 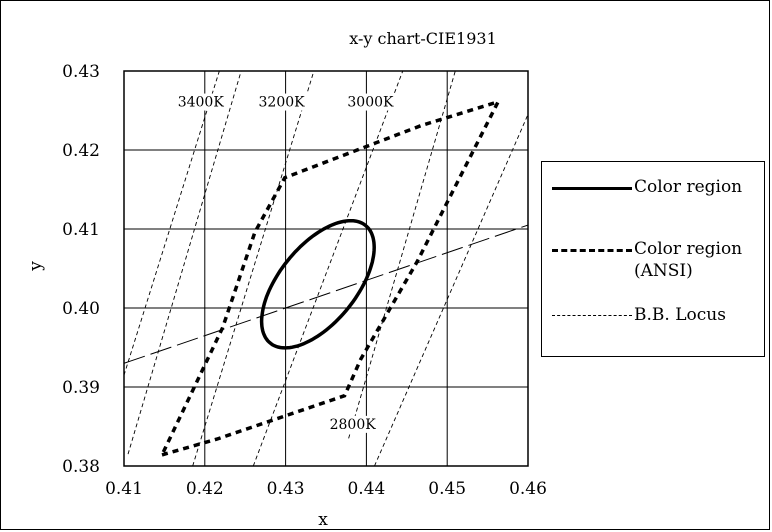 What do you see at coordinates (688, 187) in the screenshot?
I see `legend-label-color-region: Color region` at bounding box center [688, 187].